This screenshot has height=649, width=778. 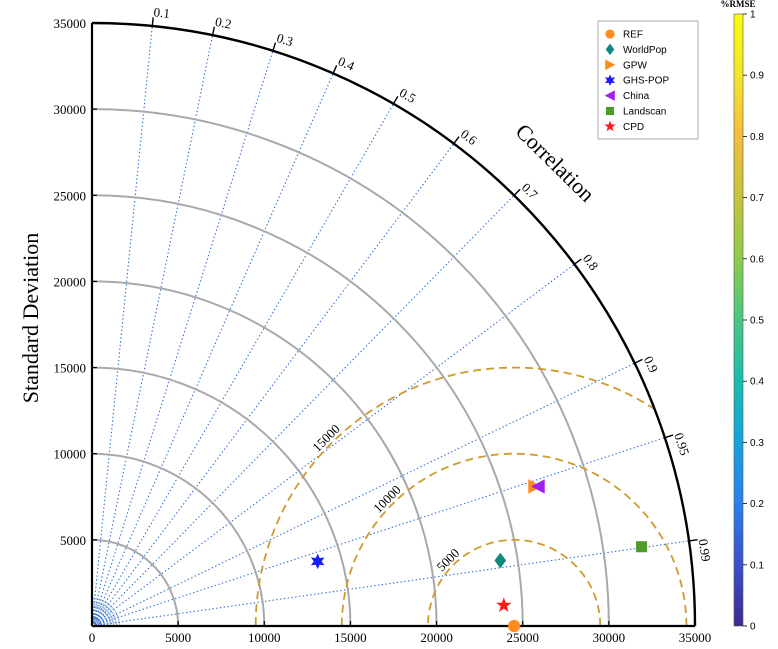 What do you see at coordinates (504, 604) in the screenshot?
I see `point-cpd` at bounding box center [504, 604].